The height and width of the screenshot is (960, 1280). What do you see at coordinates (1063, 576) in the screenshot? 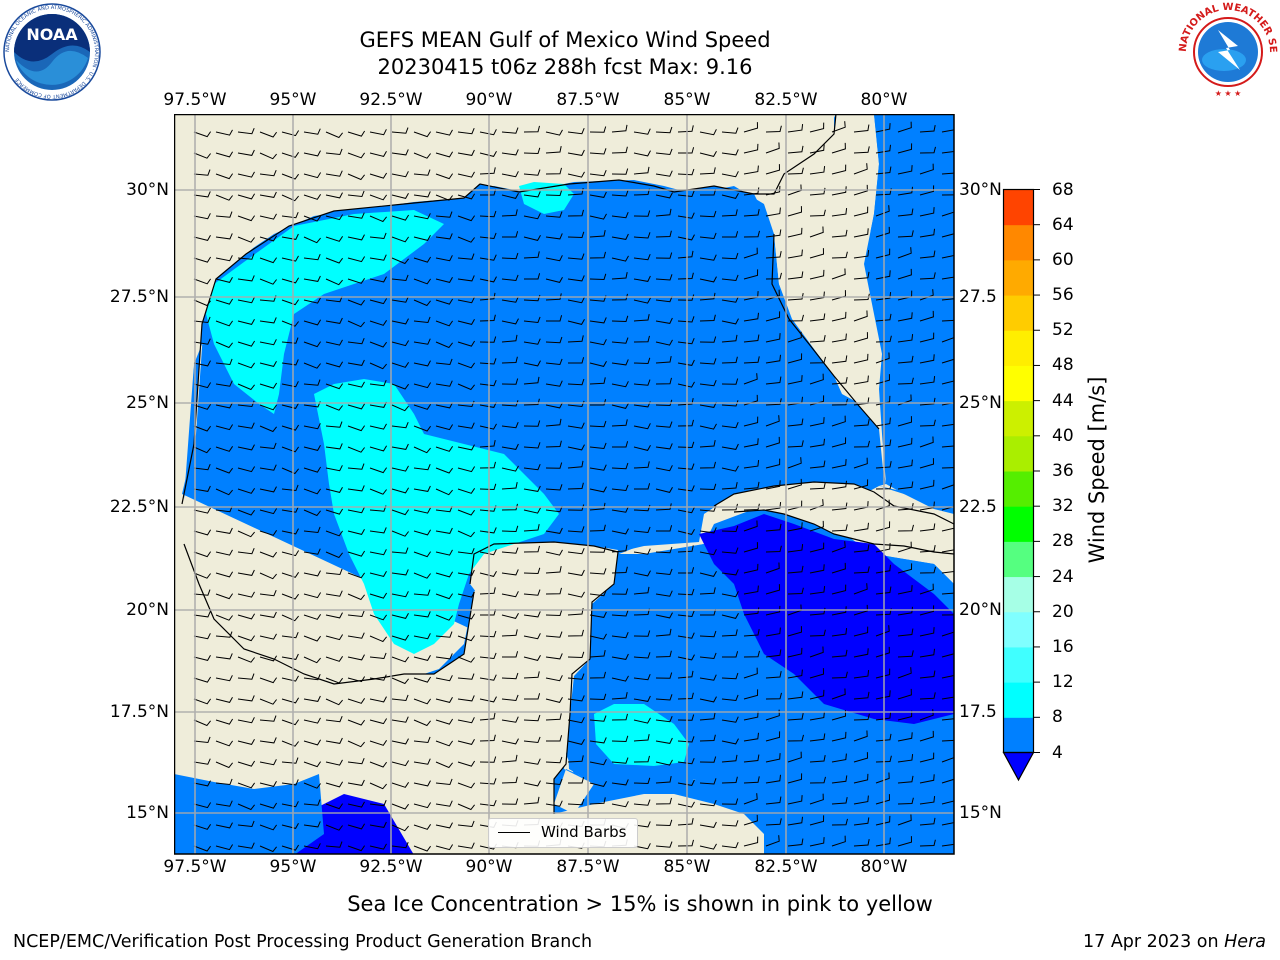
I see `colorbar-tick-label: 24` at bounding box center [1063, 576].